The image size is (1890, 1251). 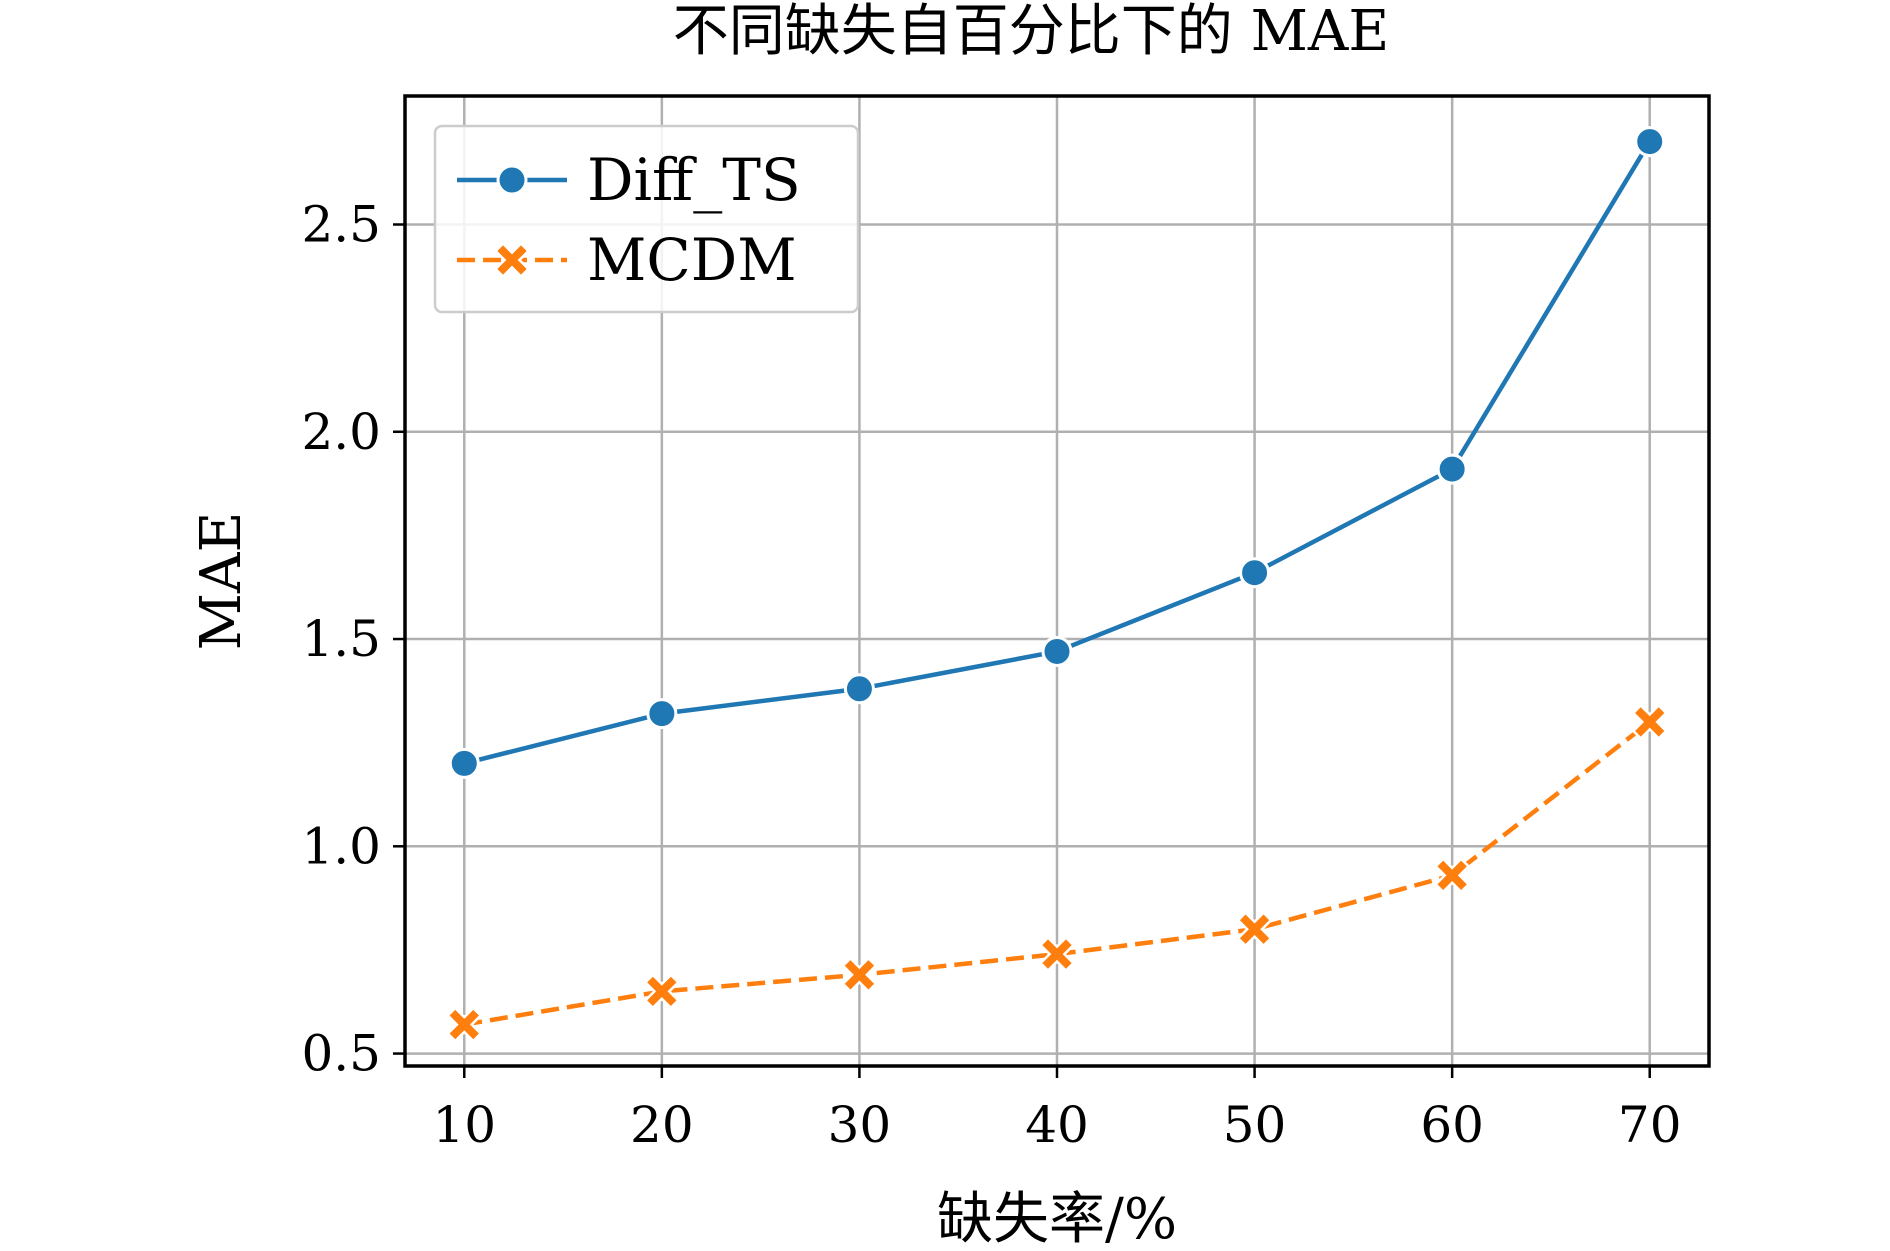 I want to click on legend-entry: MCDM, so click(x=627, y=260).